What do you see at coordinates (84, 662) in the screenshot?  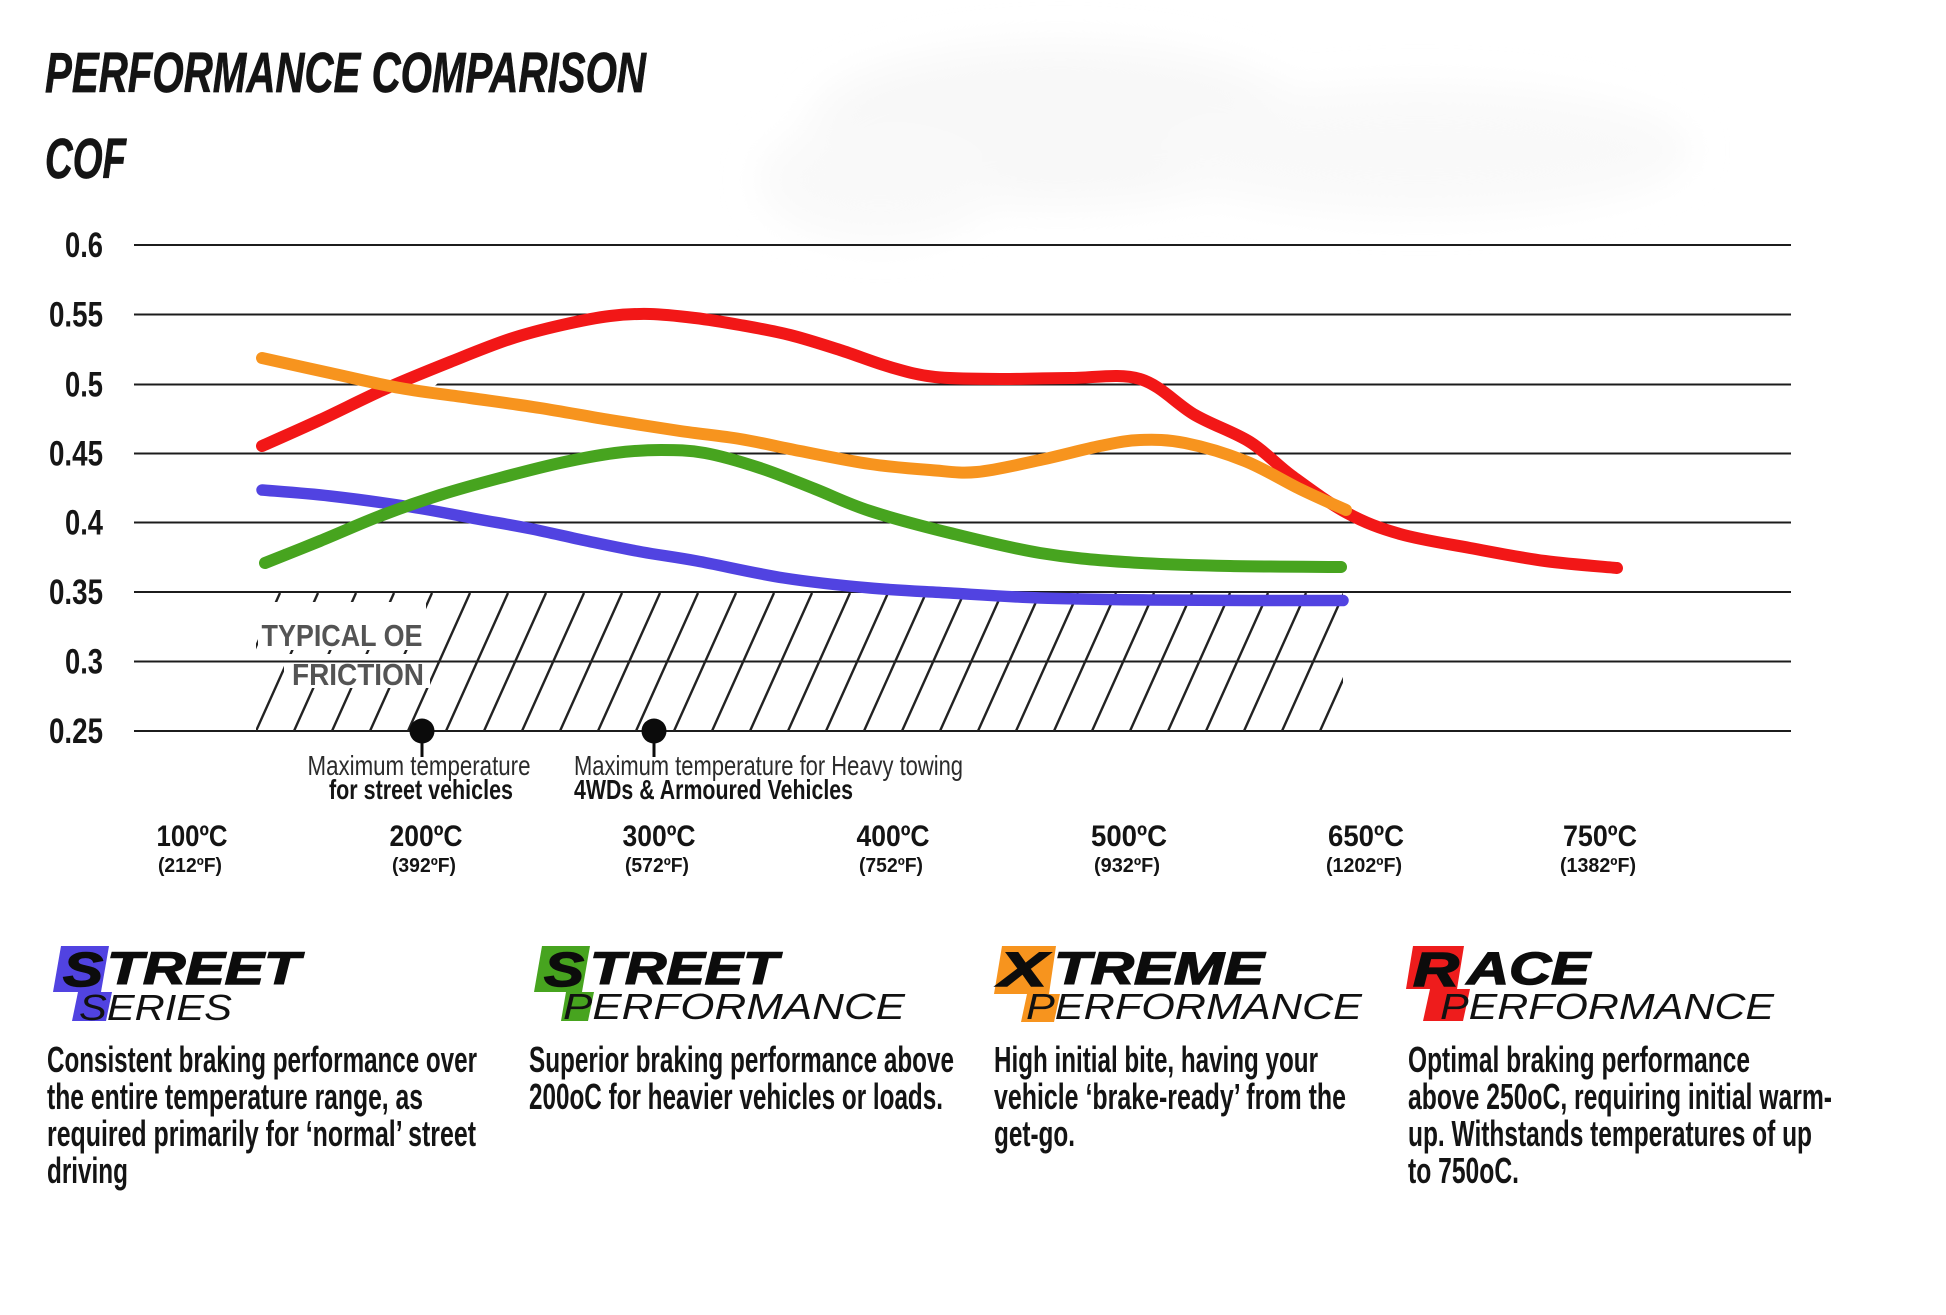 I see `svg-text: 0.3` at bounding box center [84, 662].